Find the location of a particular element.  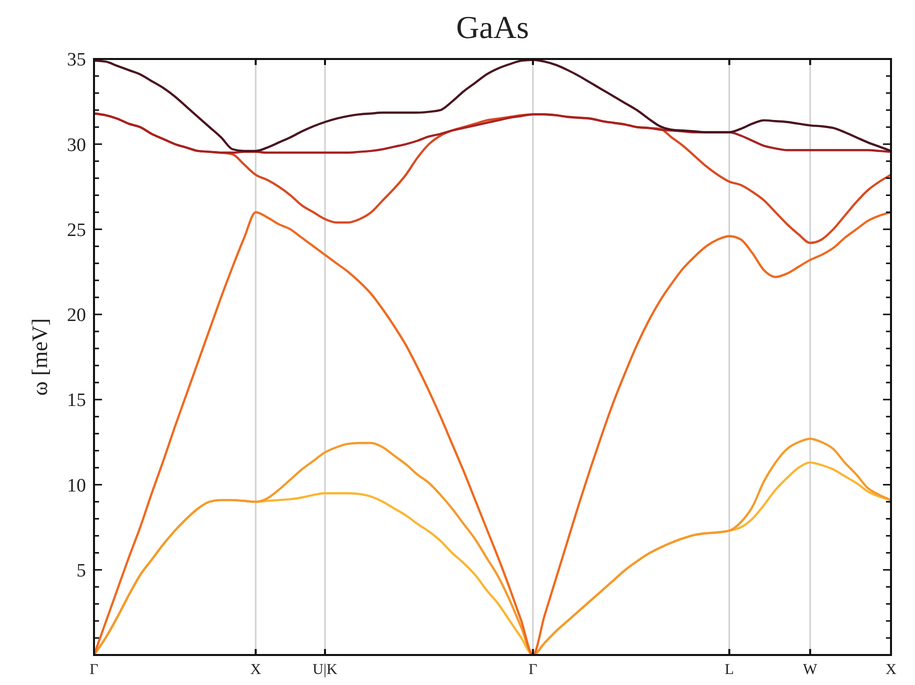

chart-title: GaAs is located at coordinates (492, 27).